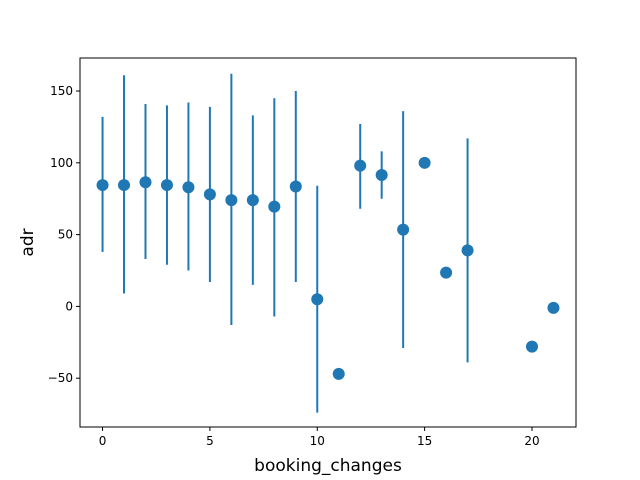  Describe the element at coordinates (69, 306) in the screenshot. I see `y-tick-label: 0` at that location.